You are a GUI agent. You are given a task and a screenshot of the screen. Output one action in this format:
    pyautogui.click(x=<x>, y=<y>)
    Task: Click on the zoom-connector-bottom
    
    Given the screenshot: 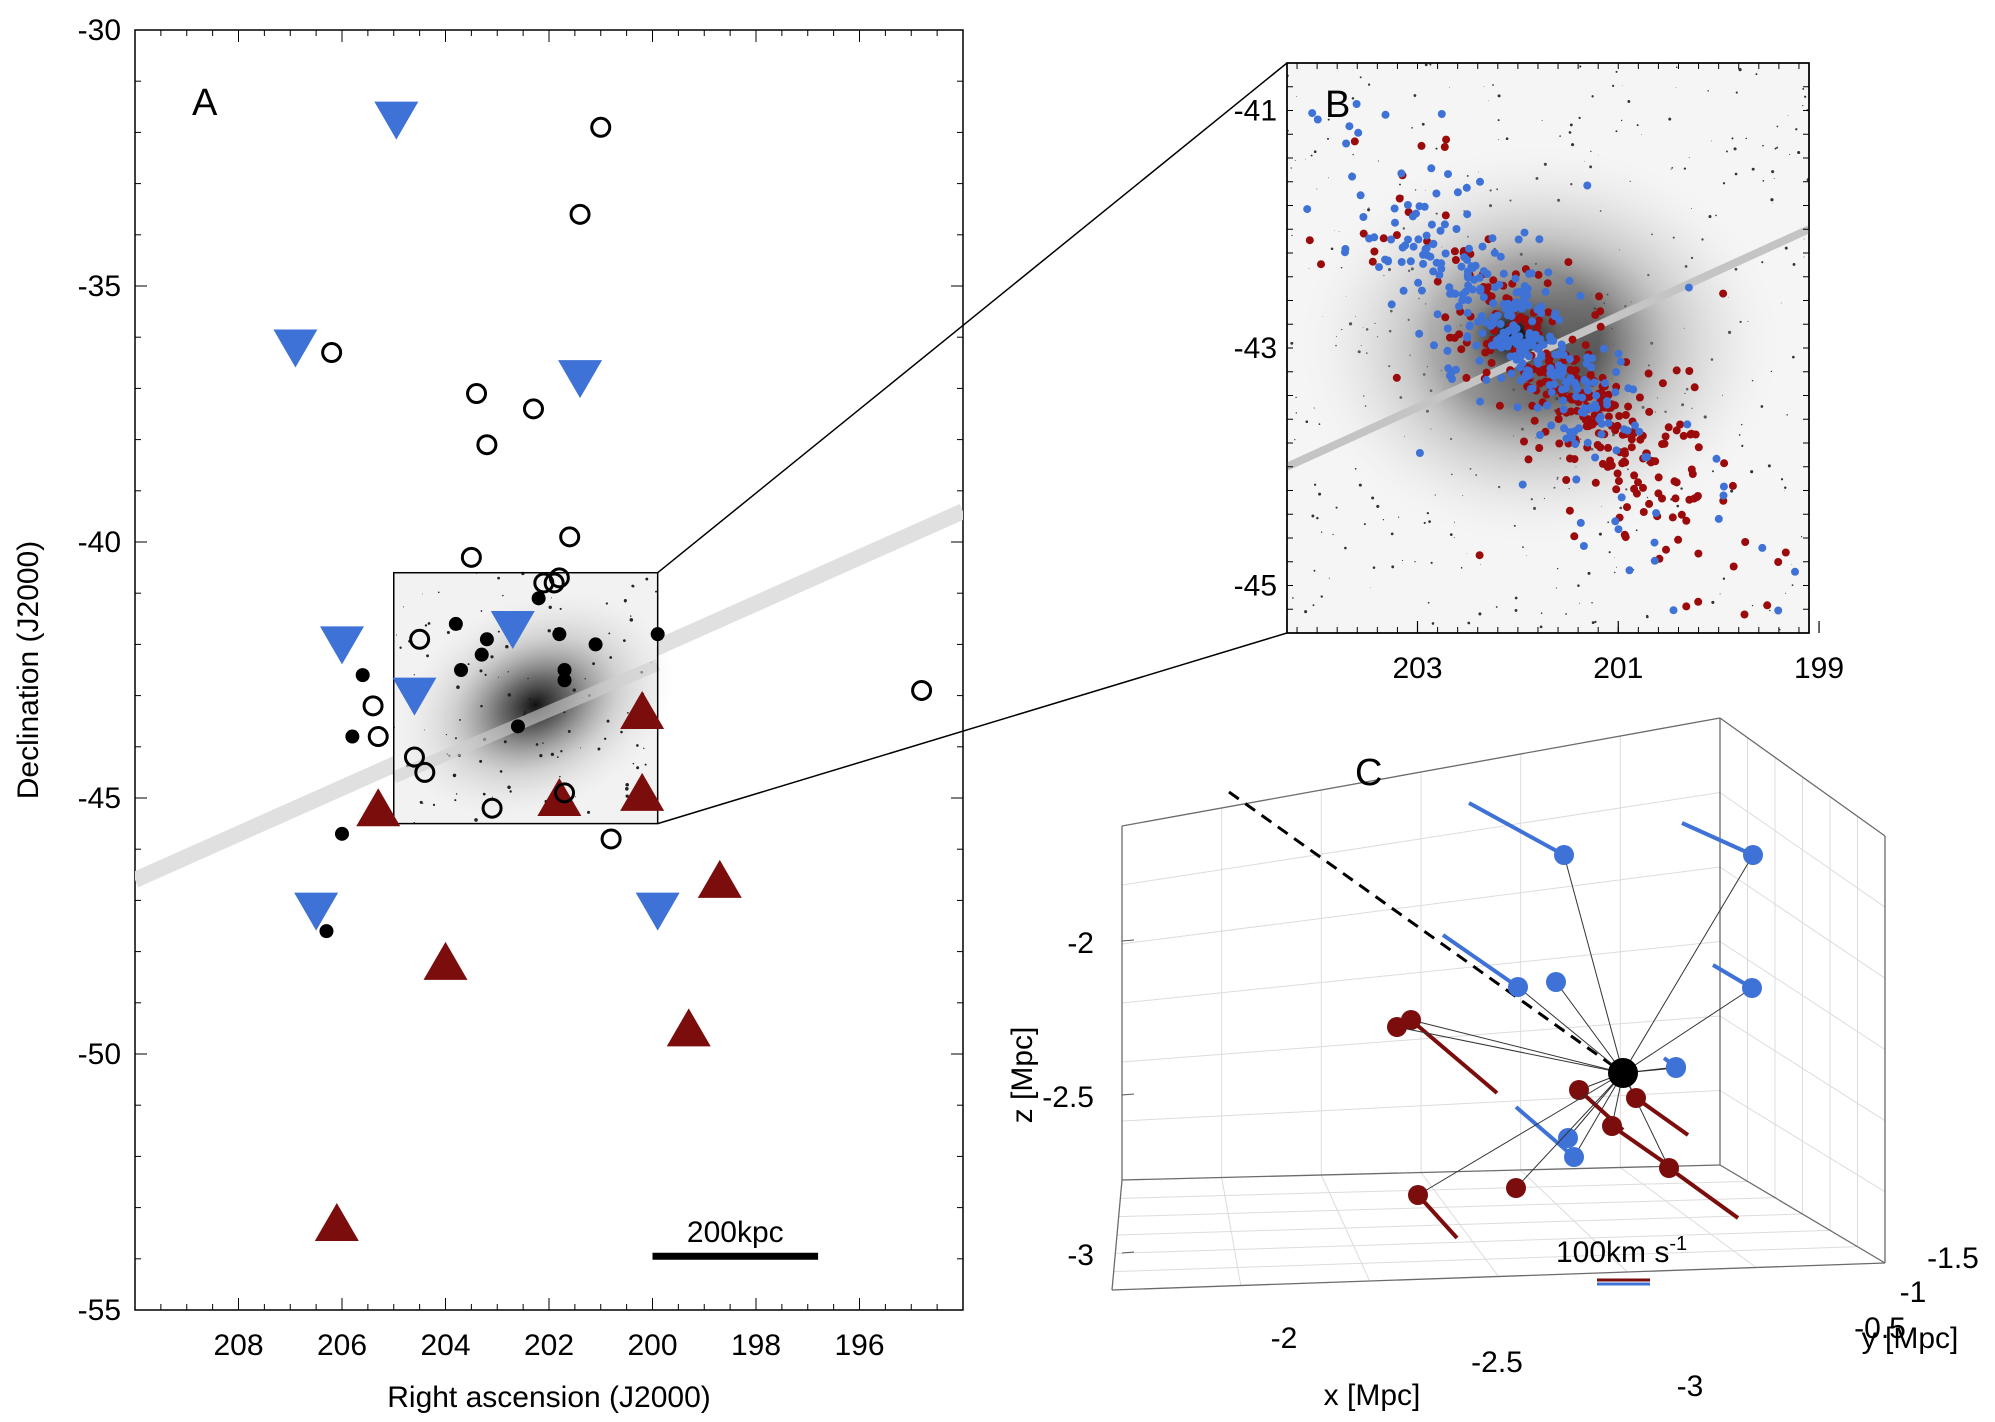 What is the action you would take?
    pyautogui.click(x=972, y=728)
    